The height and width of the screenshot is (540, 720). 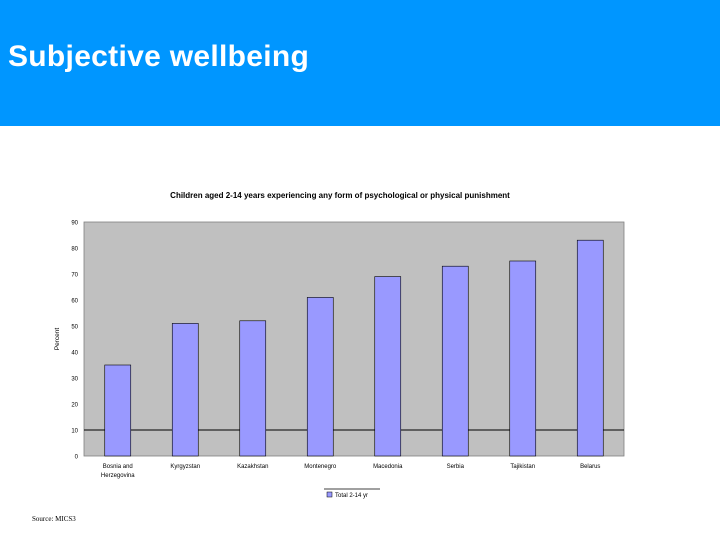 I want to click on y-tick-label: 80, so click(x=74, y=250).